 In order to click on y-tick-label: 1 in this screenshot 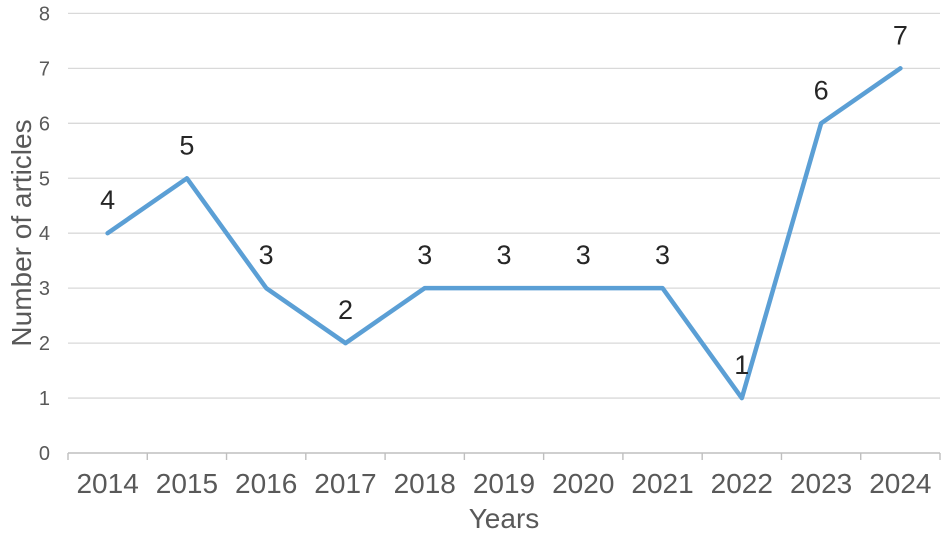, I will do `click(44, 399)`.